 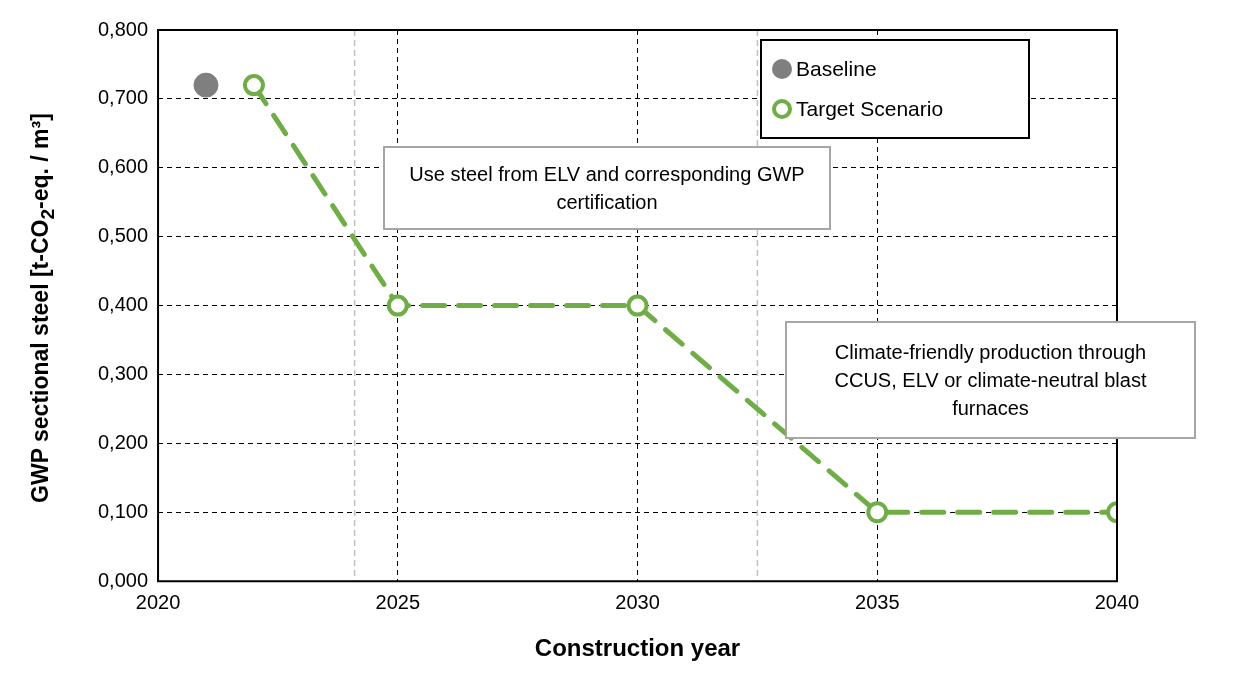 I want to click on y-tick-label: 0,600, so click(x=123, y=166).